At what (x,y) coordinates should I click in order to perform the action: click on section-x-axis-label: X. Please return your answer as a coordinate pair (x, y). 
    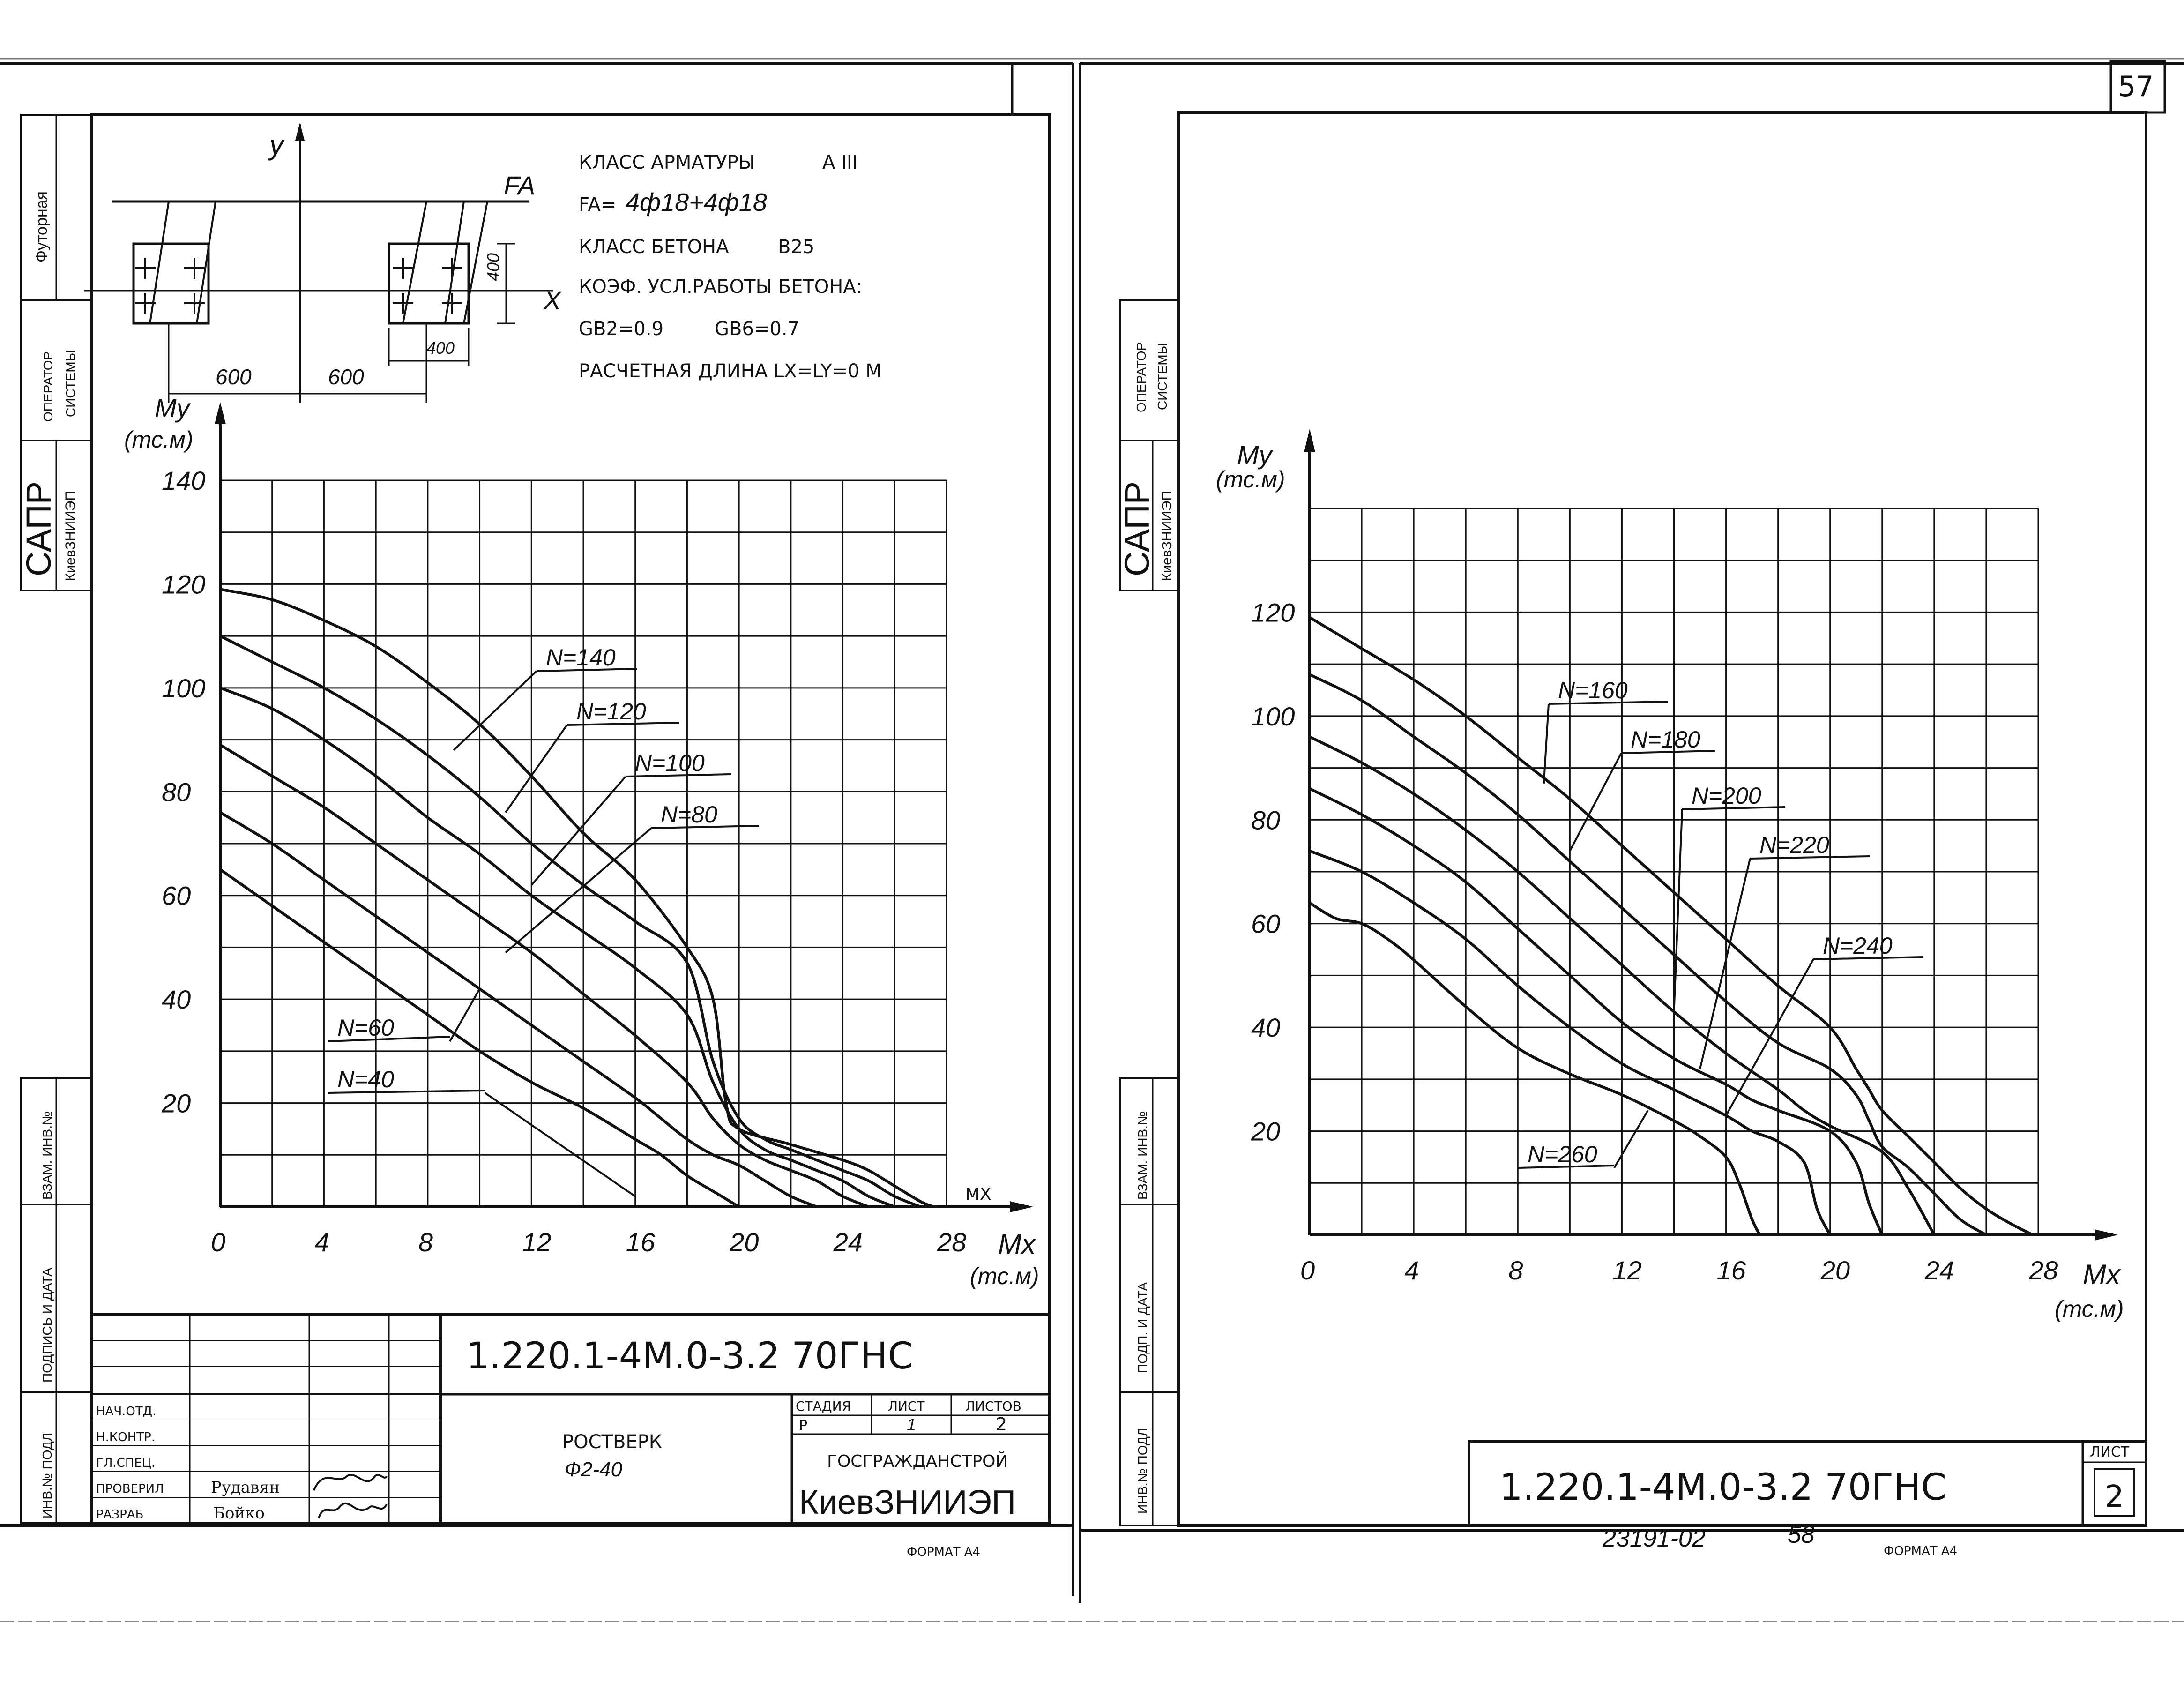
    Looking at the image, I should click on (552, 300).